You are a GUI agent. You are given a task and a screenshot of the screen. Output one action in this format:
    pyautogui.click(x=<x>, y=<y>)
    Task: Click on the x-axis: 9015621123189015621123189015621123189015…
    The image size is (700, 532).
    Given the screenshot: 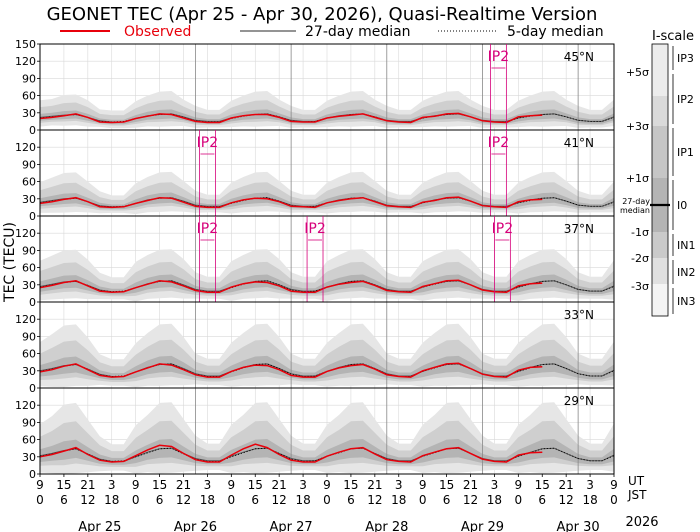 What is the action you would take?
    pyautogui.click(x=327, y=503)
    